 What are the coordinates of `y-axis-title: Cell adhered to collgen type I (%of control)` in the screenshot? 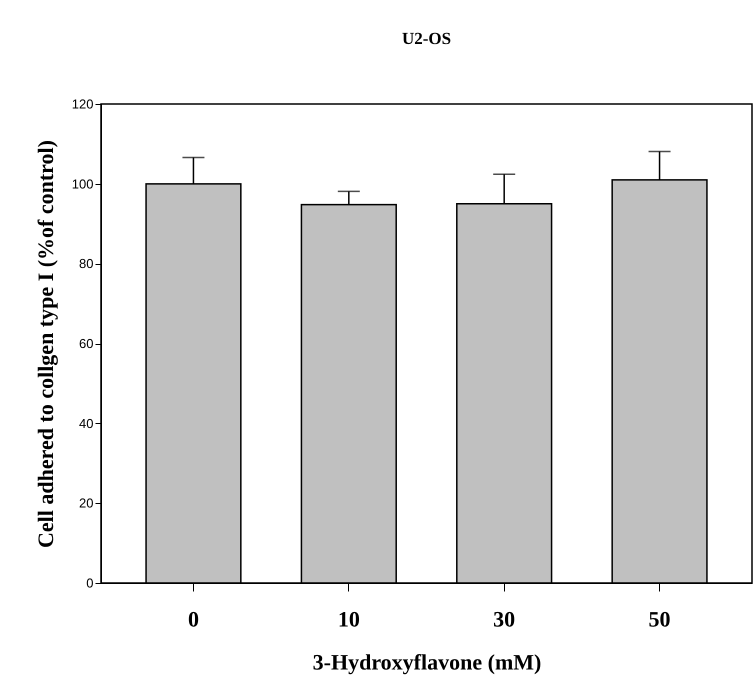 It's located at (45, 344).